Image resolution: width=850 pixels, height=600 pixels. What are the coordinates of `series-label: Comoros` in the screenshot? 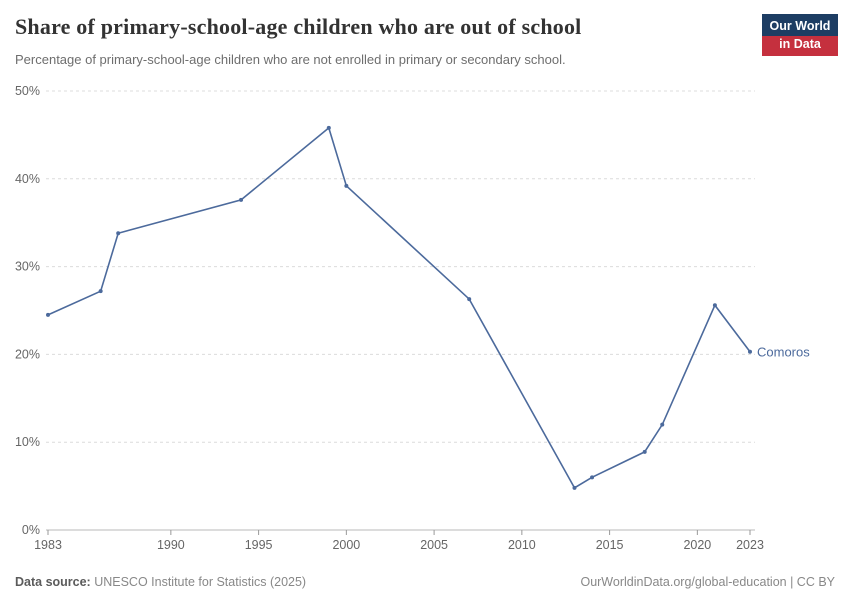 It's located at (783, 351).